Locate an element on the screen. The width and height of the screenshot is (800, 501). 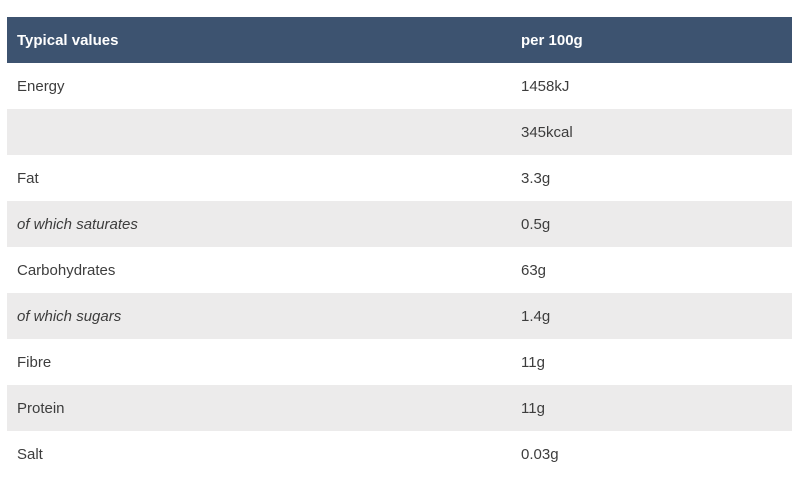
nutrient-value: 3.3g is located at coordinates (651, 178).